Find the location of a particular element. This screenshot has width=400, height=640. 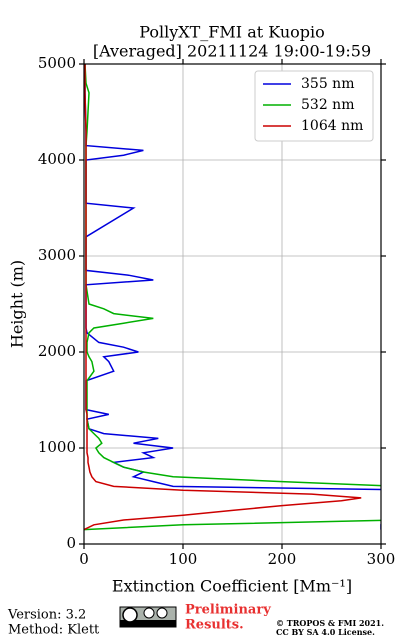

legend-label: 355 nm is located at coordinates (327, 84).